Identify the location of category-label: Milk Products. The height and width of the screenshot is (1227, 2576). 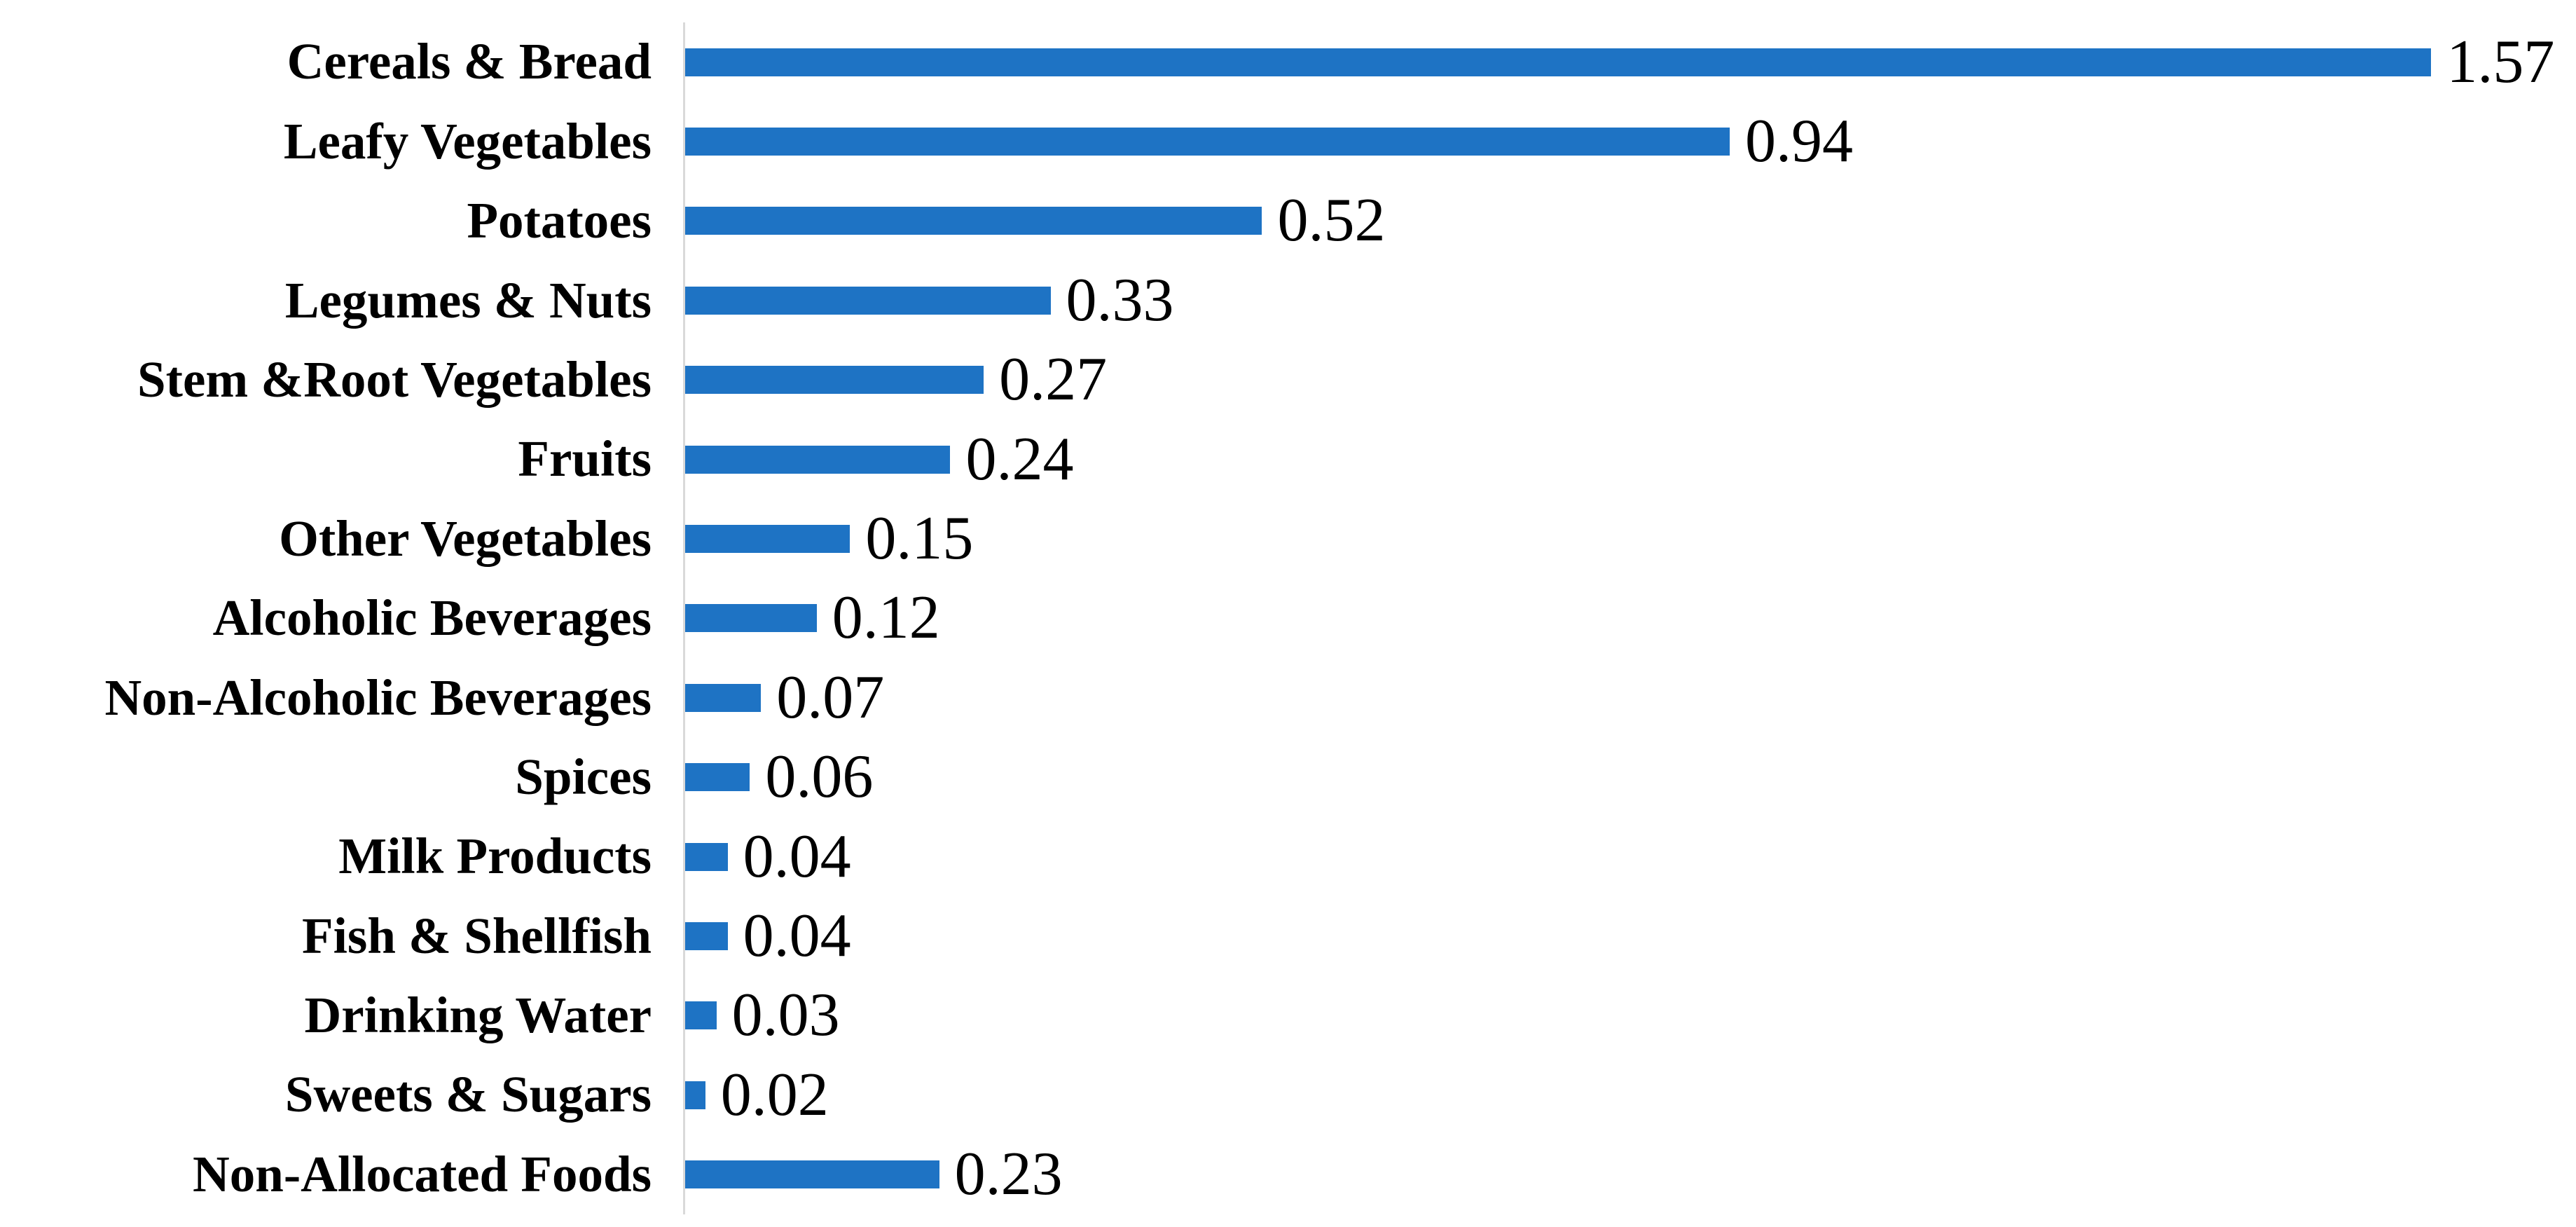
(495, 856).